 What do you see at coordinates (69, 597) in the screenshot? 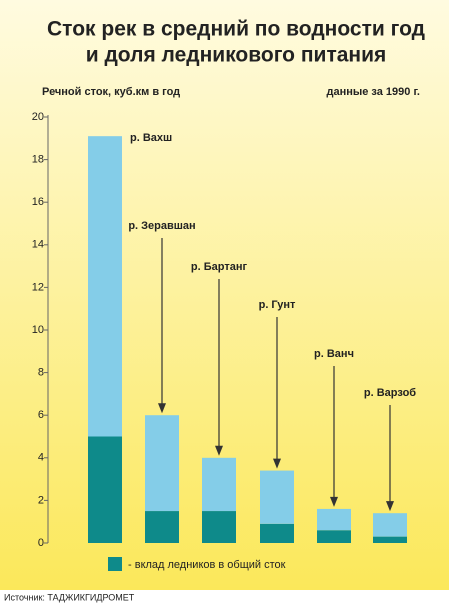
I see `source: Источник: ТАДЖИКГИДРОМЕТ` at bounding box center [69, 597].